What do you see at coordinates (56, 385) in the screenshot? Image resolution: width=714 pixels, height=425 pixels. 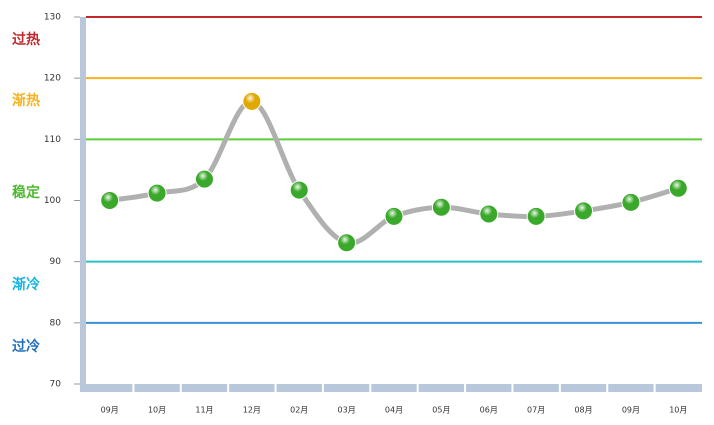 I see `y-tick-label: 70` at bounding box center [56, 385].